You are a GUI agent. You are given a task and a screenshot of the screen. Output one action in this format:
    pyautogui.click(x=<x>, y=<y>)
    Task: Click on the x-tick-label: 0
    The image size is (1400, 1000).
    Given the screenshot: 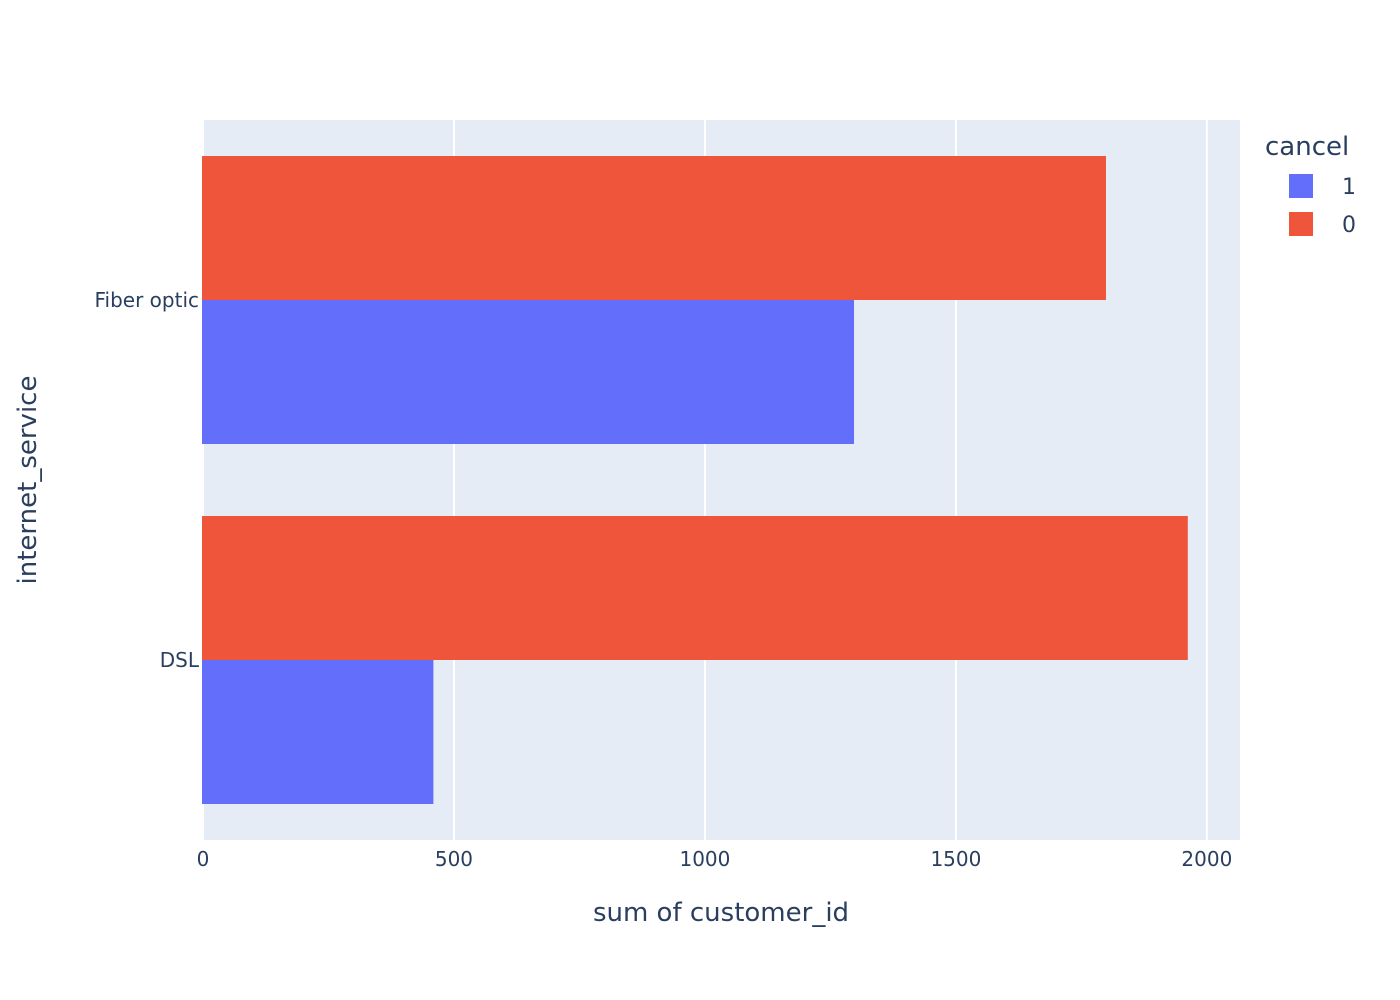 What is the action you would take?
    pyautogui.click(x=203, y=859)
    